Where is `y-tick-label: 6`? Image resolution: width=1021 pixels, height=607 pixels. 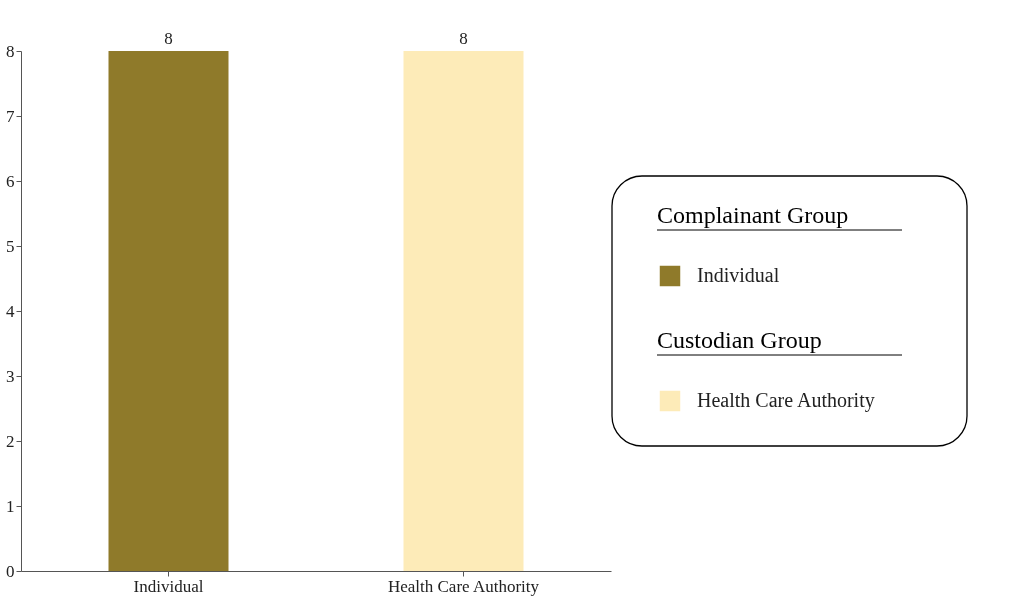
y-tick-label: 6 is located at coordinates (10, 181).